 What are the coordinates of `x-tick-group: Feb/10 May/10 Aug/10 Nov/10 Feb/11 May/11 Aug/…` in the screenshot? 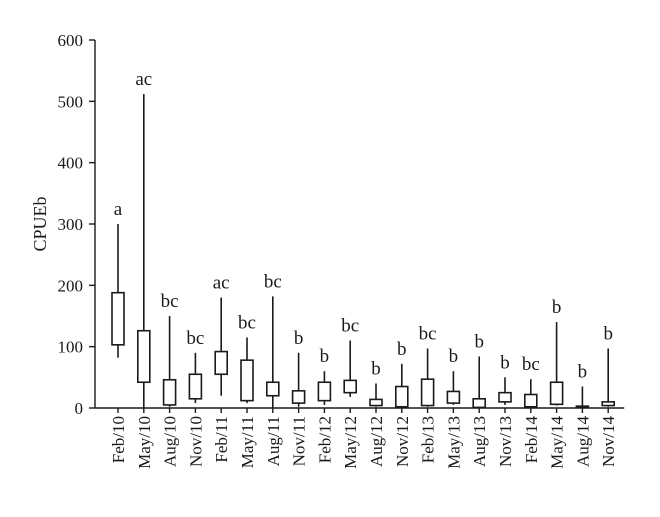 It's located at (363, 438).